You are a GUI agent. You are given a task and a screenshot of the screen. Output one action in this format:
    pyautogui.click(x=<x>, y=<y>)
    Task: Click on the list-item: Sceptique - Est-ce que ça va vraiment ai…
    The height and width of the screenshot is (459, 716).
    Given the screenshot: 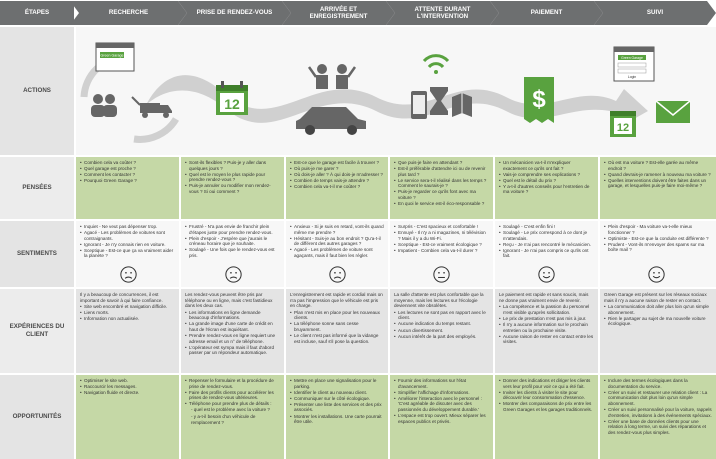 What is the action you would take?
    pyautogui.click(x=127, y=253)
    